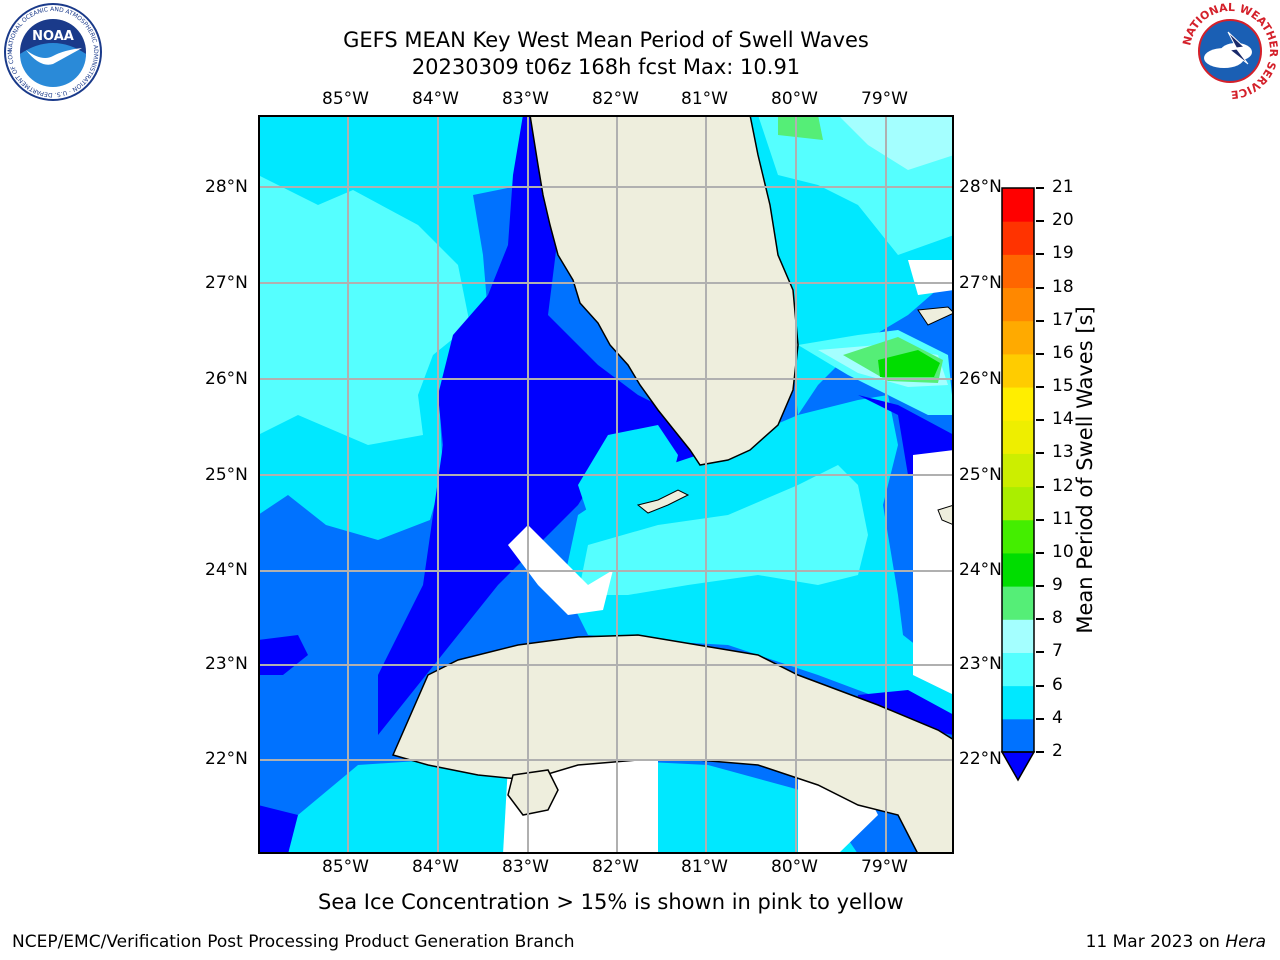 Image resolution: width=1280 pixels, height=960 pixels. Describe the element at coordinates (345, 867) in the screenshot. I see `lon-label-bottom-85w: 85°W` at that location.